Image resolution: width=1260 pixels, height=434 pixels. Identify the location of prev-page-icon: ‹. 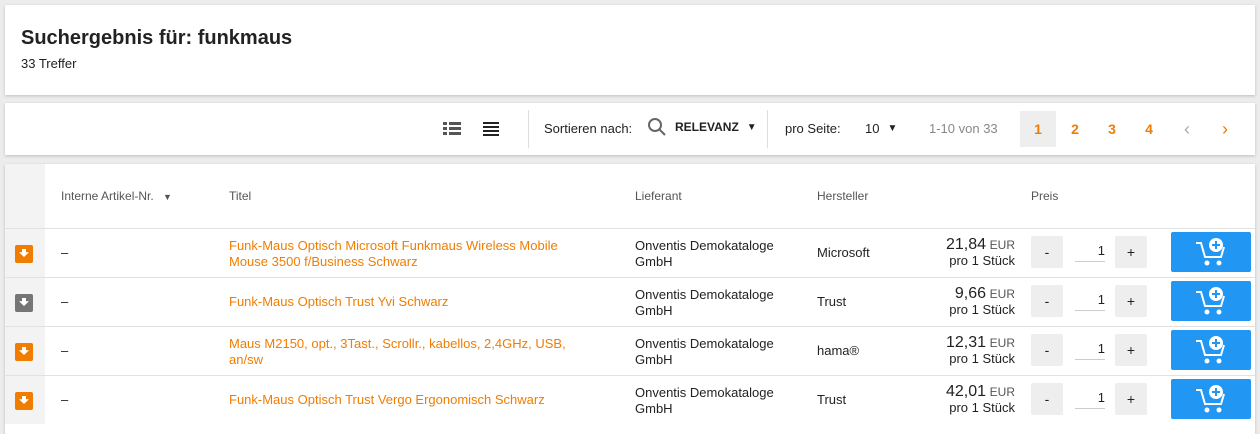
(1187, 129).